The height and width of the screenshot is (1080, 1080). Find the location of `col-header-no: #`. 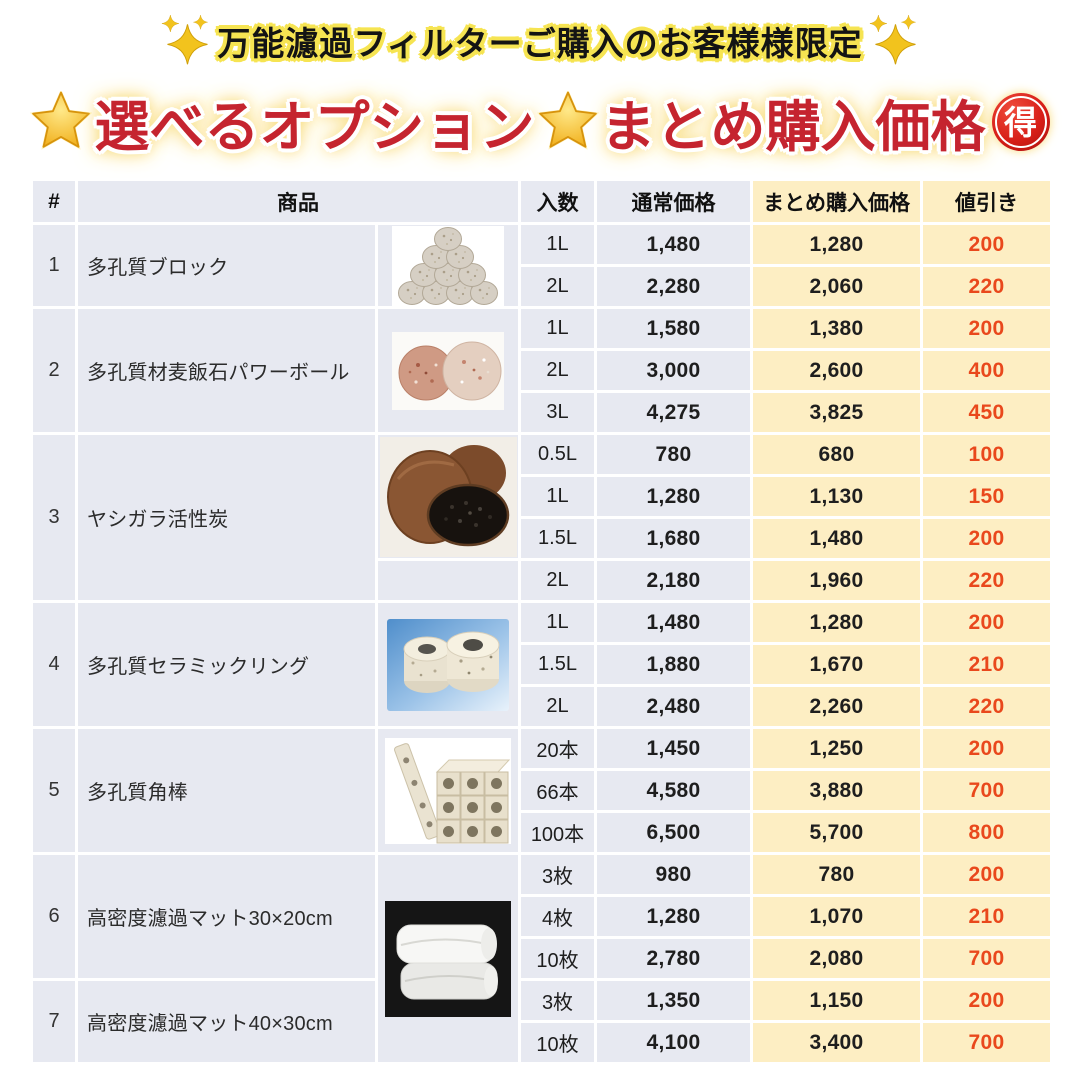

col-header-no: # is located at coordinates (54, 201).